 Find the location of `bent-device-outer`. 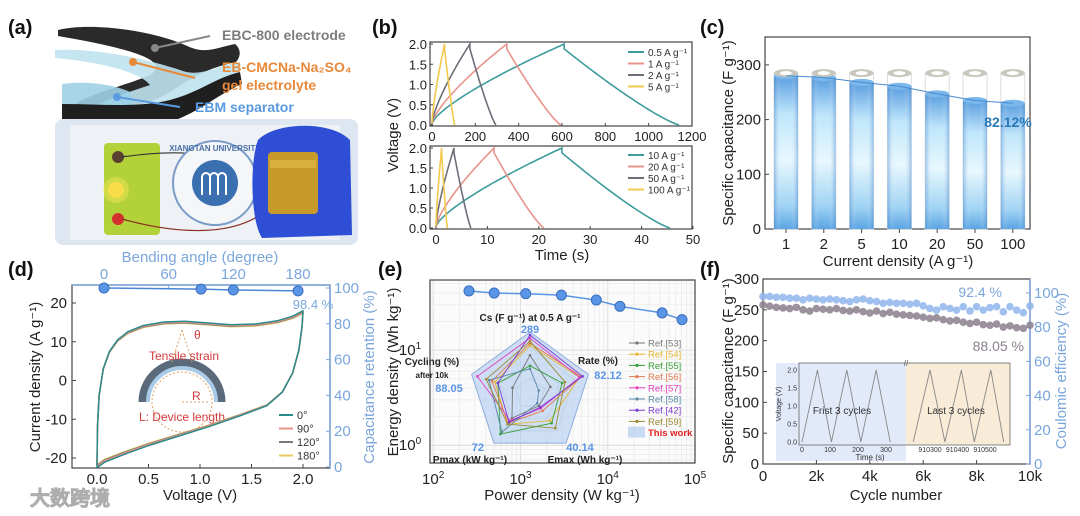

bent-device-outer is located at coordinates (182, 380).